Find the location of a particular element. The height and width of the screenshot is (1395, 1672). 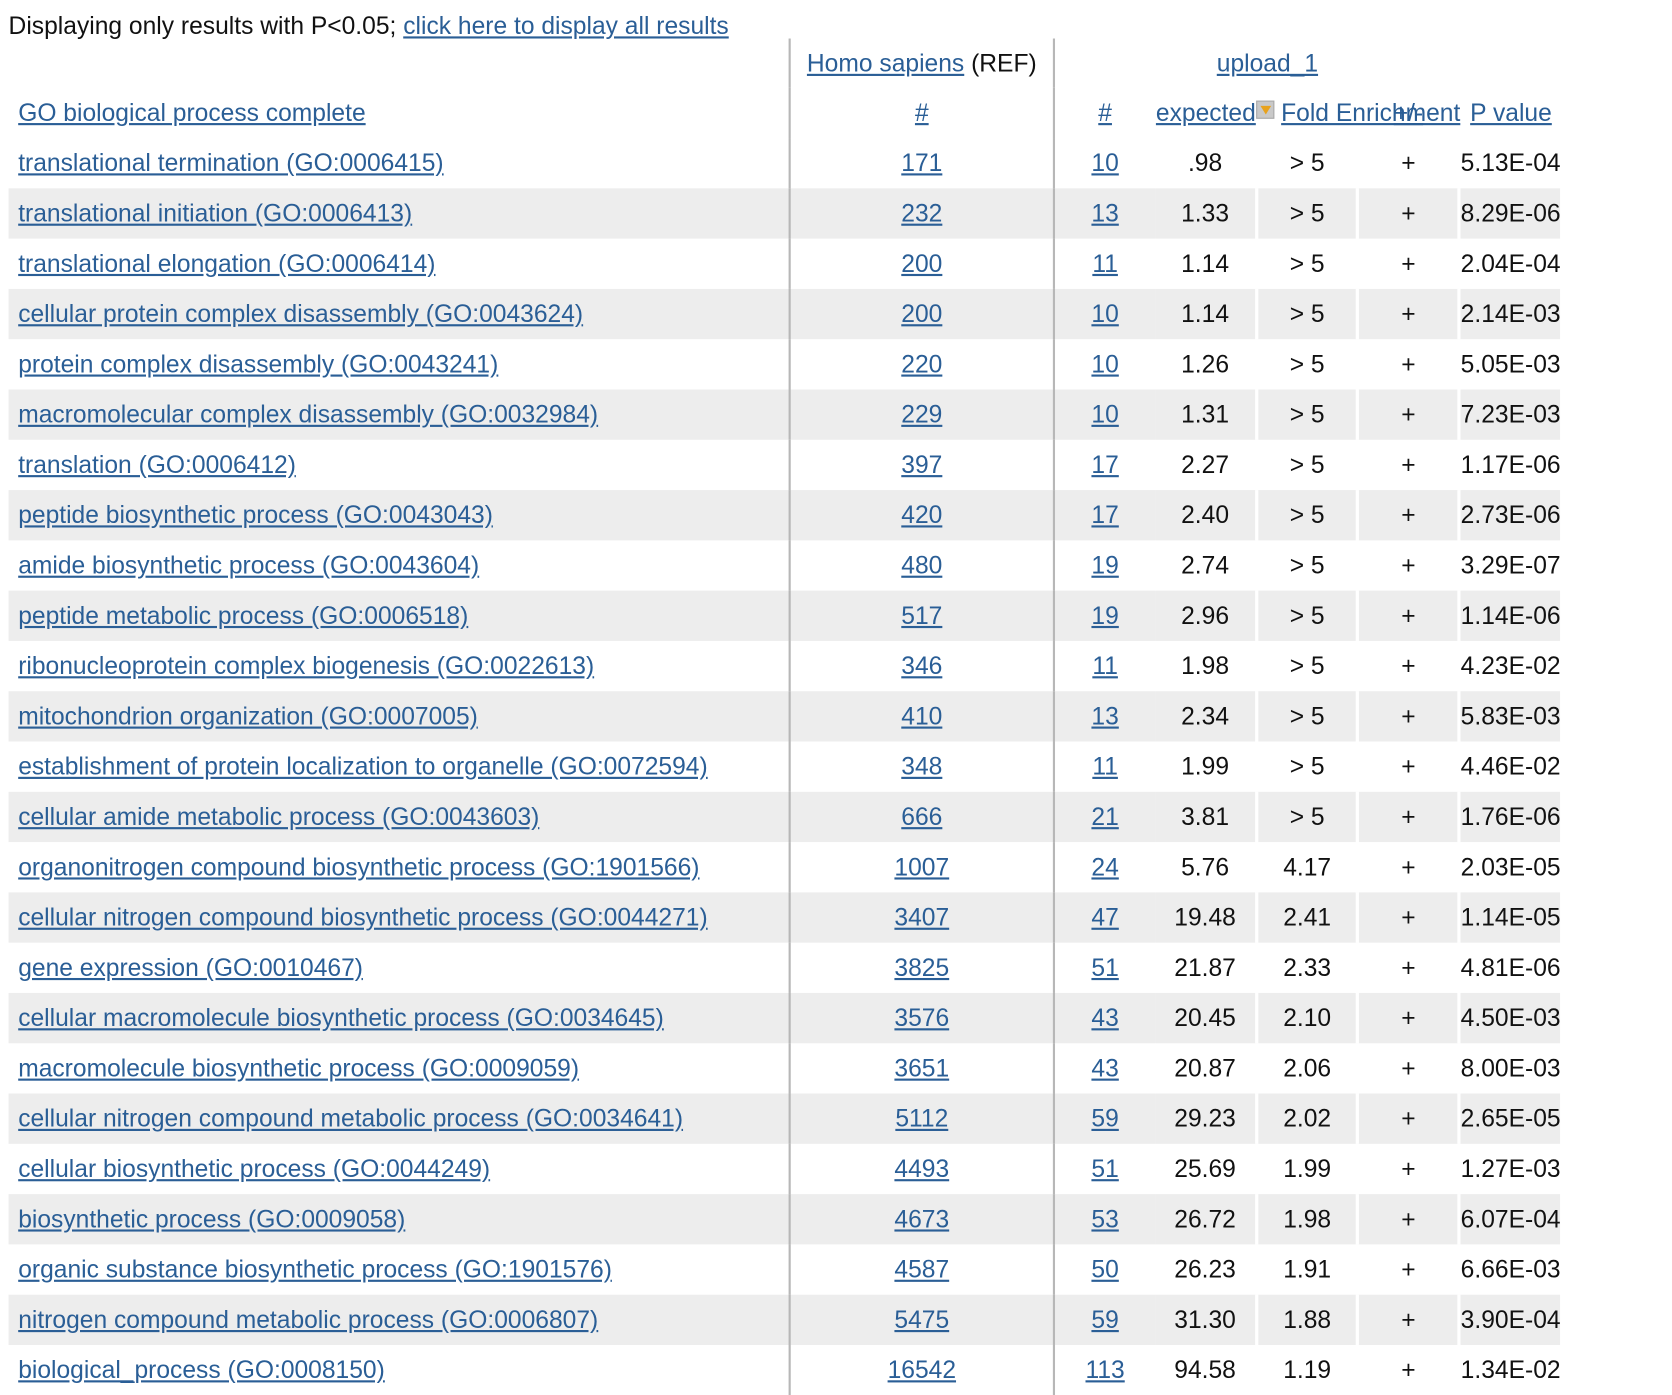

ref-count-link: 3651 is located at coordinates (922, 1067).